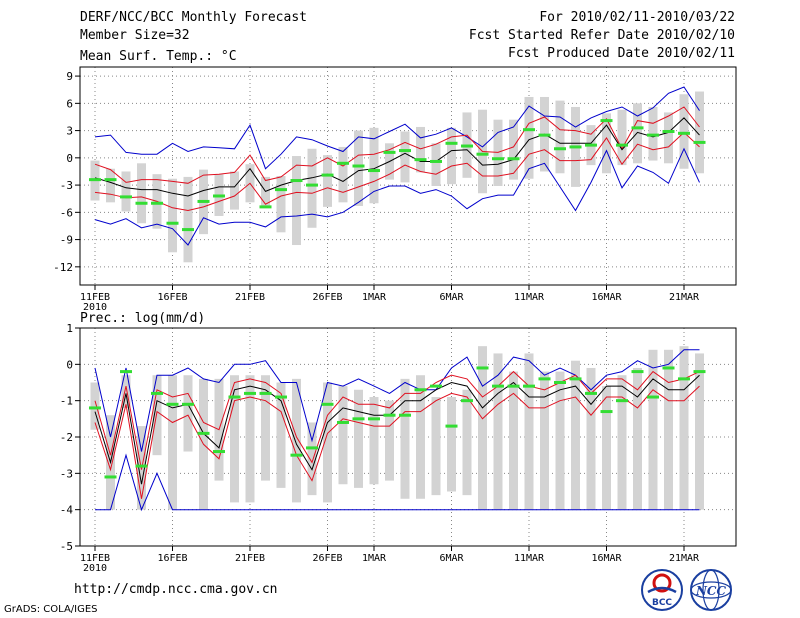 This screenshot has width=800, height=618. I want to click on temp-ytick-label: -9, so click(66, 240).